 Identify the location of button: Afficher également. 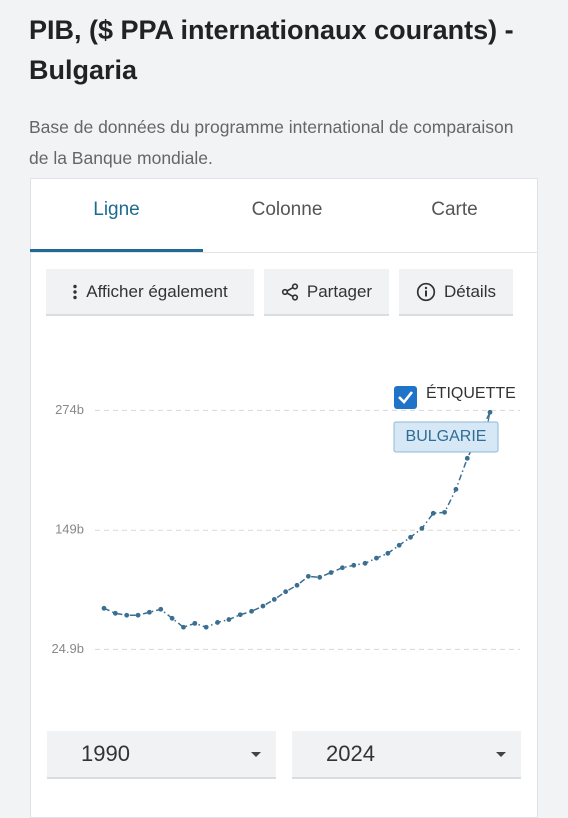
(150, 292).